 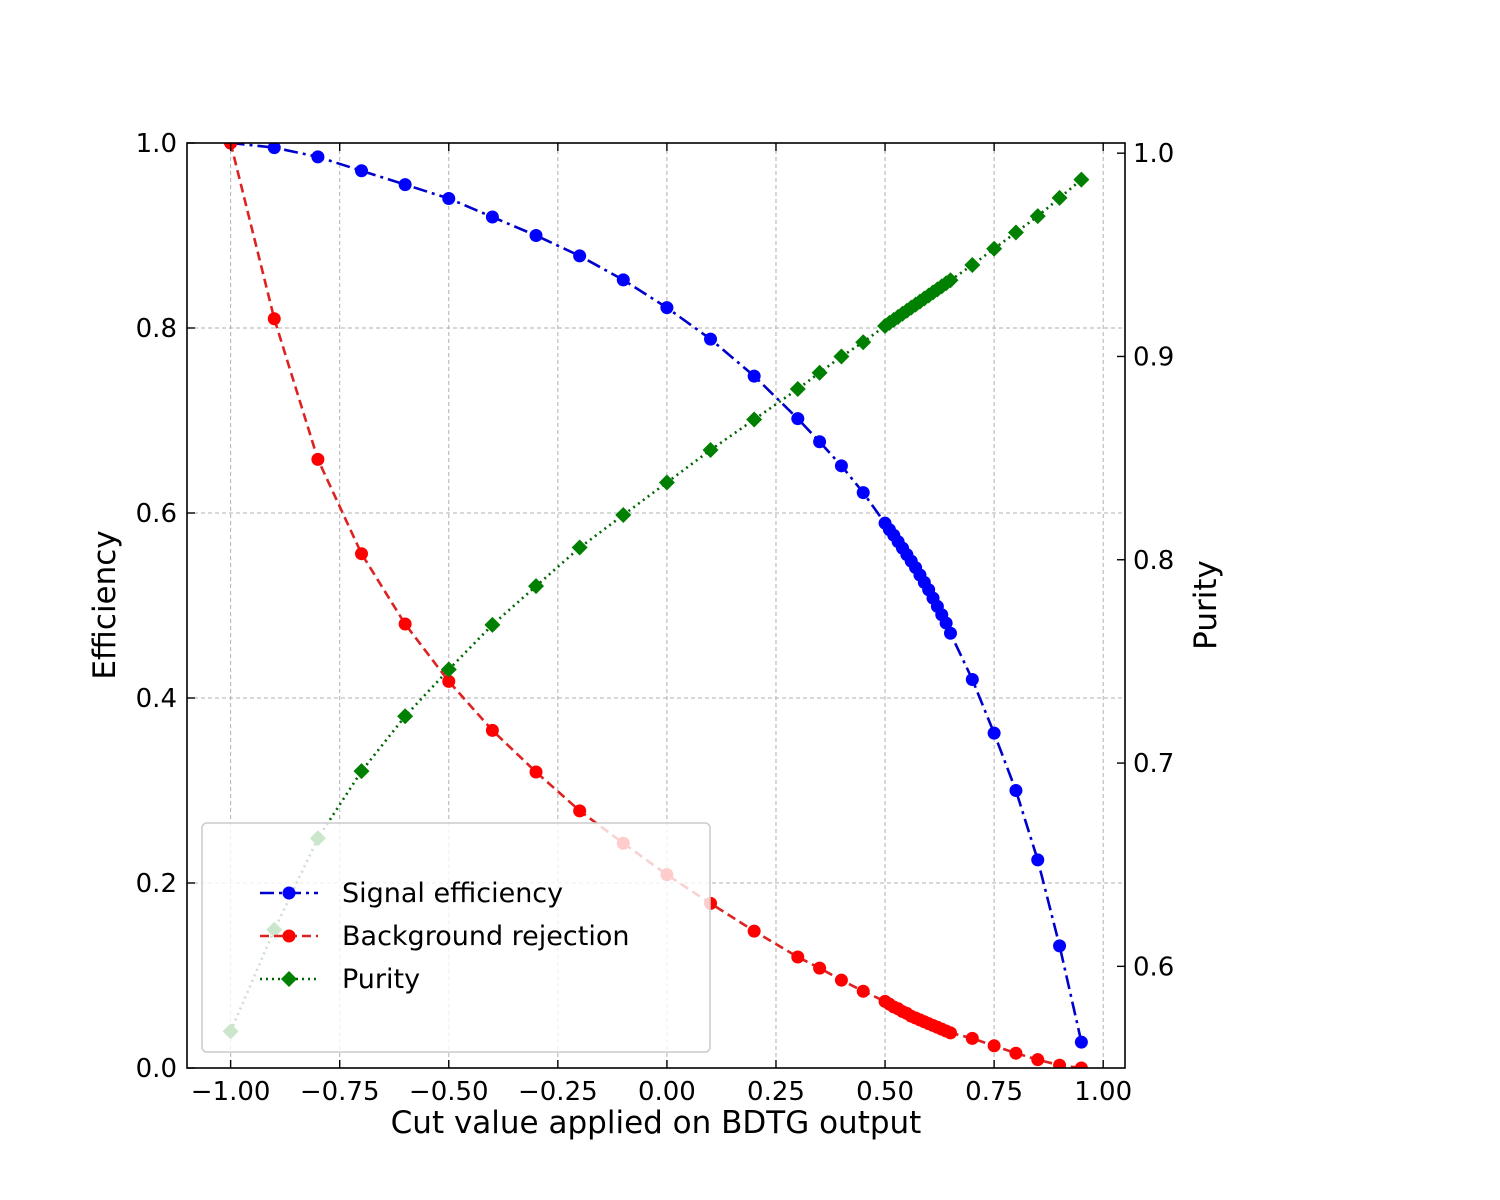 What do you see at coordinates (340, 979) in the screenshot?
I see `legend-item-purity: Purity` at bounding box center [340, 979].